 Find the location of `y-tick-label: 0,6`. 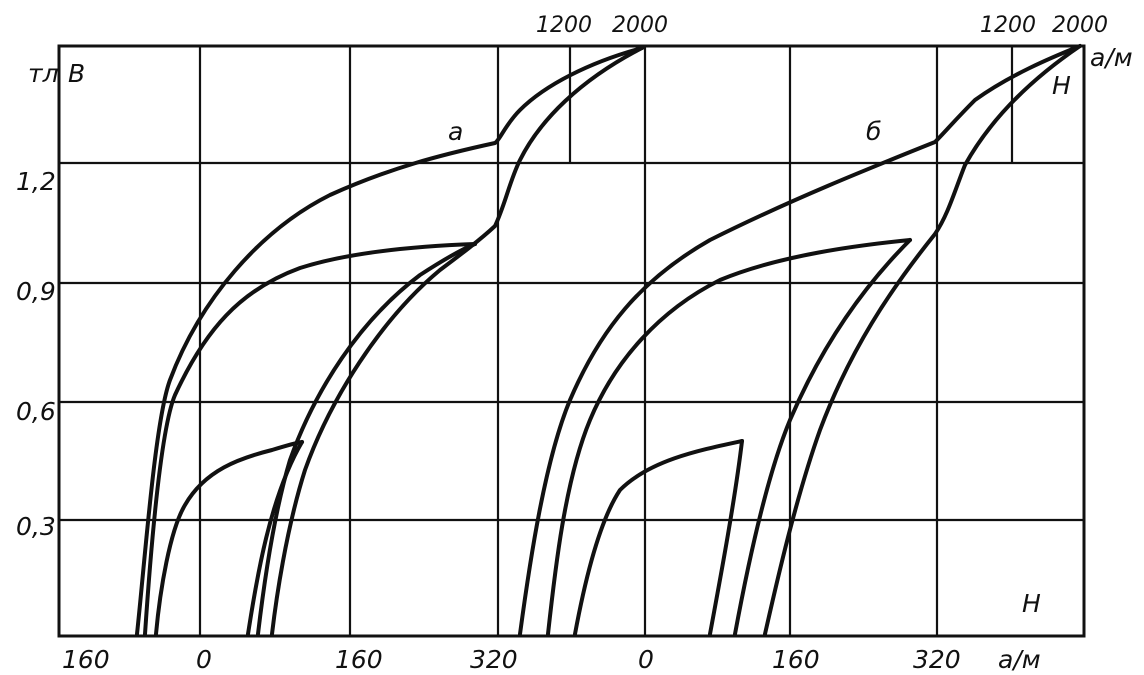

y-tick-label: 0,6 is located at coordinates (36, 411).